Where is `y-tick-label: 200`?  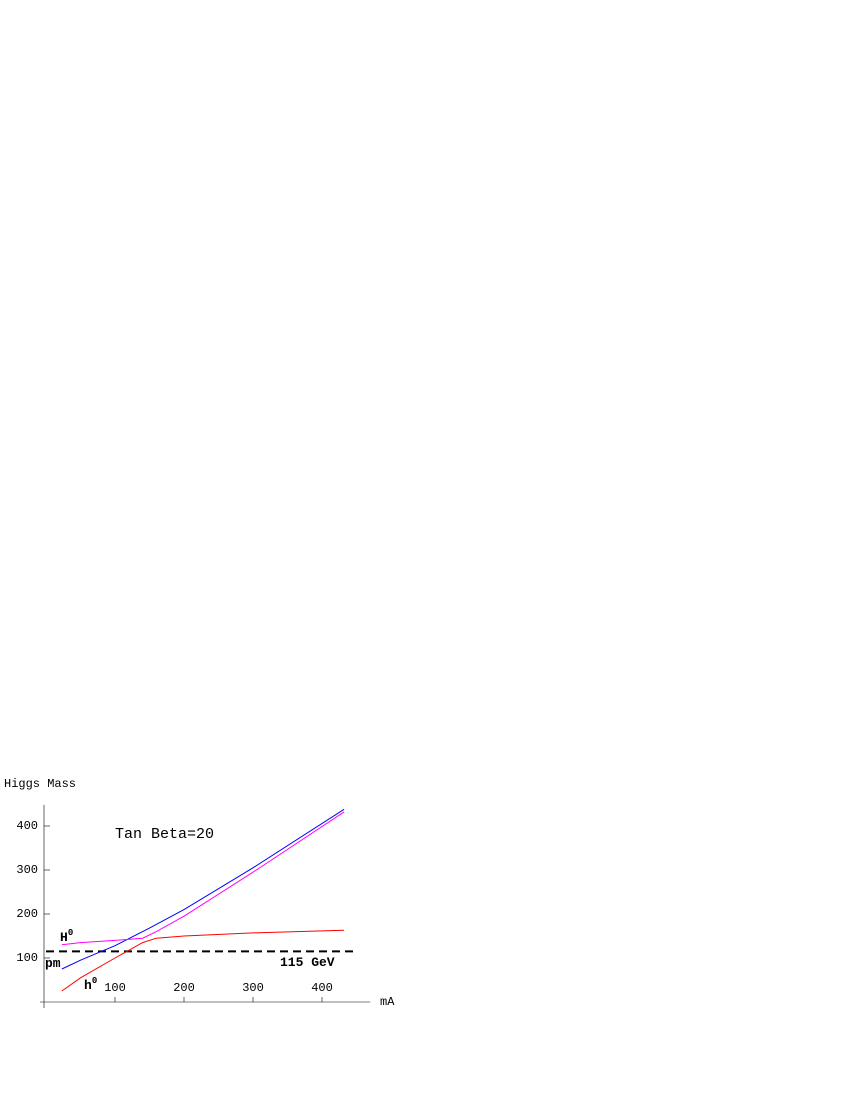
y-tick-label: 200 is located at coordinates (27, 914).